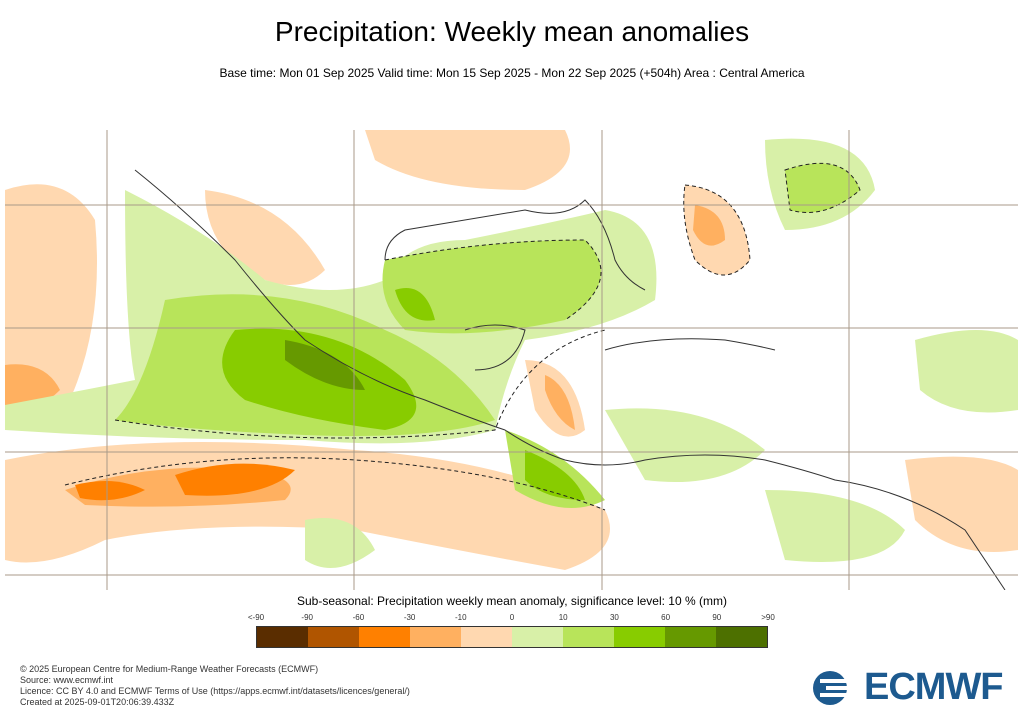 This screenshot has width=1024, height=721. I want to click on legend-tick: -10, so click(461, 617).